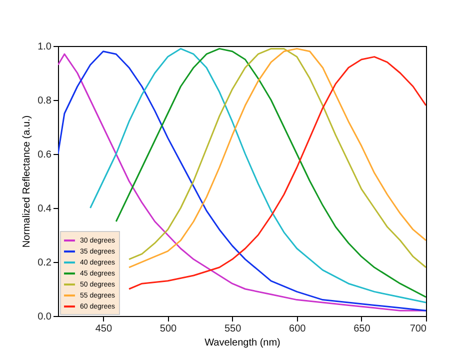 This screenshot has height=357, width=474. What do you see at coordinates (297, 329) in the screenshot?
I see `x-tick-label: 600` at bounding box center [297, 329].